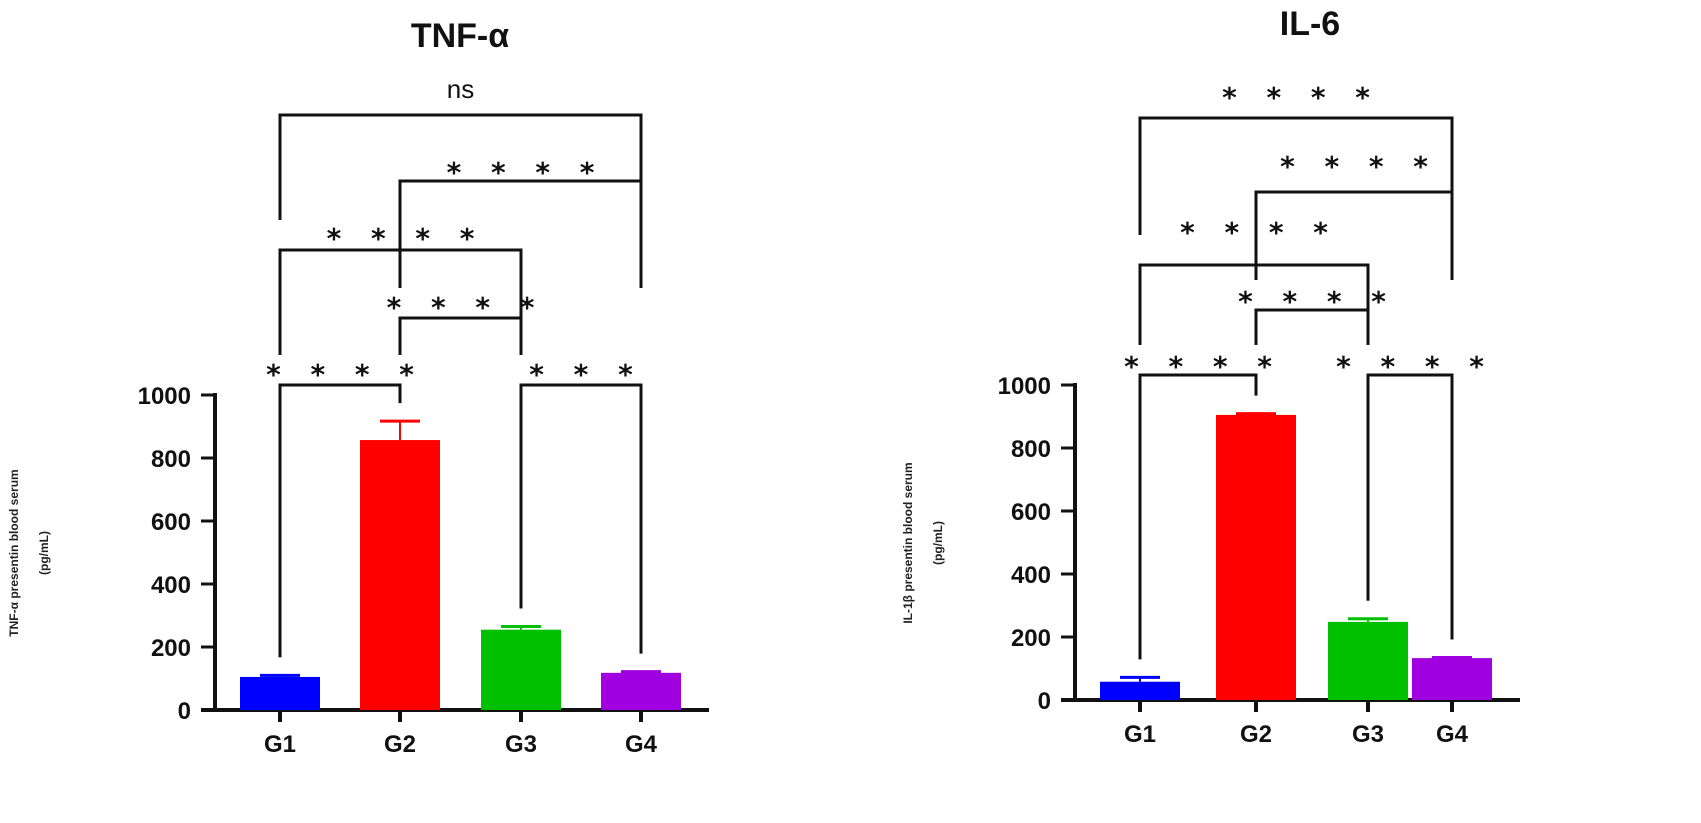  What do you see at coordinates (460, 89) in the screenshot?
I see `significance-label: ns` at bounding box center [460, 89].